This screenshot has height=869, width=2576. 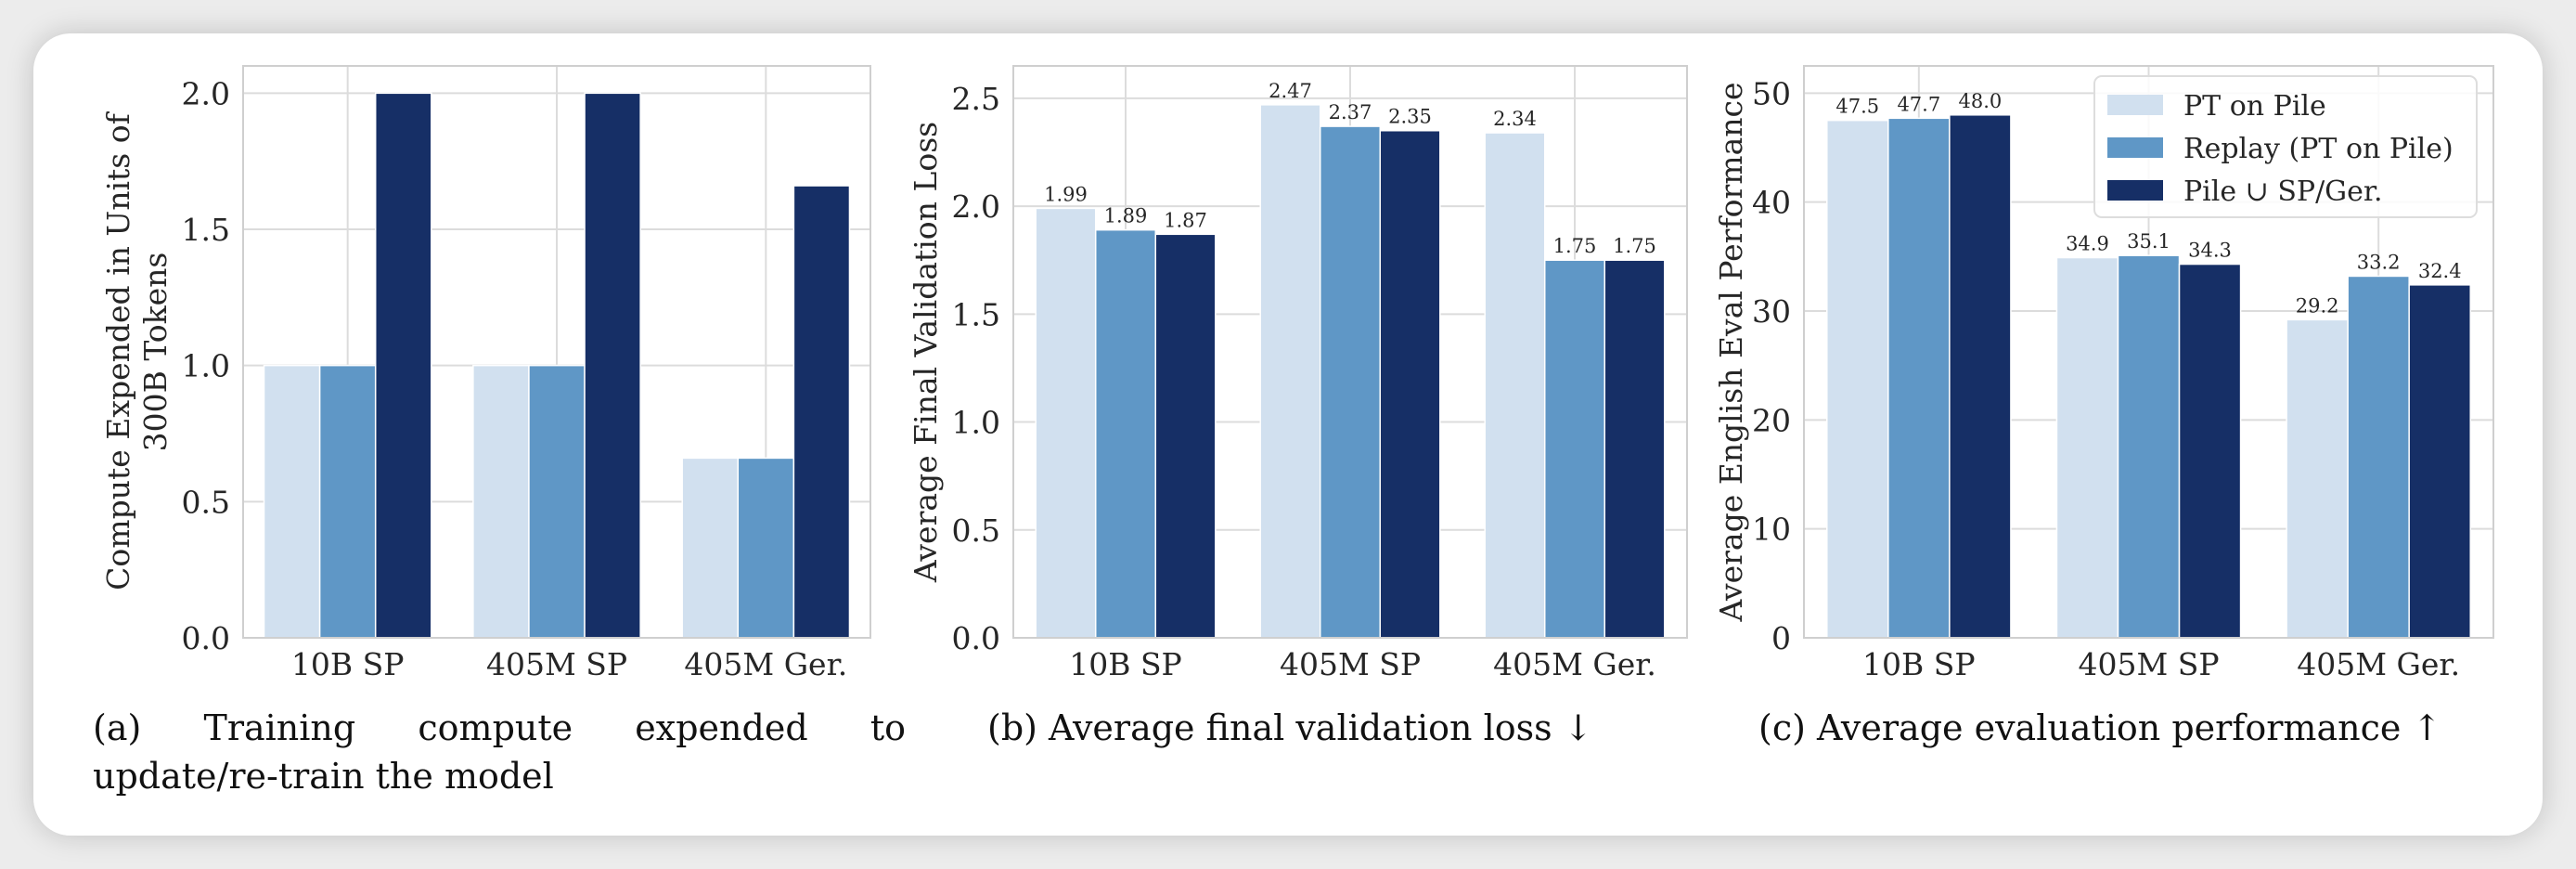 I want to click on data-label: 47.5, so click(x=1857, y=107).